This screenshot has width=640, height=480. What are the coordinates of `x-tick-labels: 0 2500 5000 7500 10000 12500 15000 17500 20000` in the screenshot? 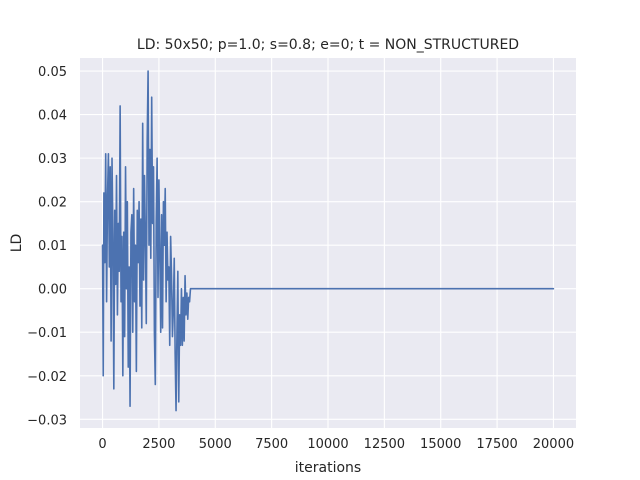 It's located at (336, 444).